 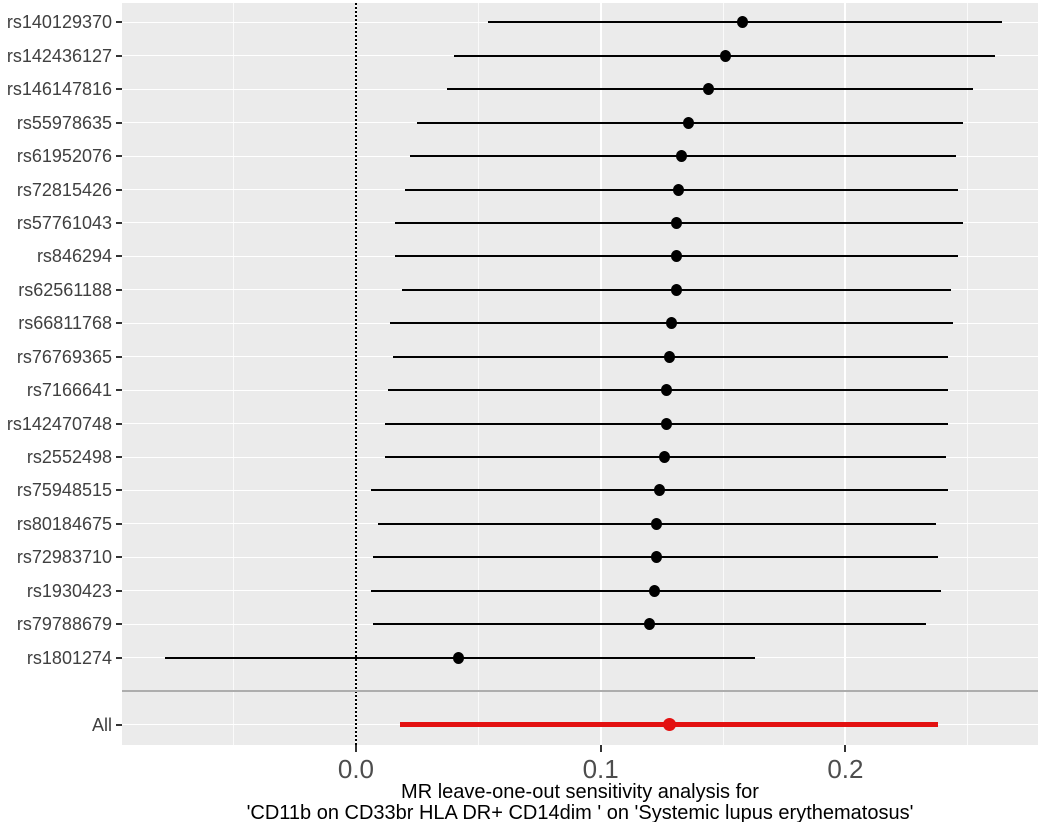 What do you see at coordinates (845, 769) in the screenshot?
I see `x-axis-tick-label: 0.2` at bounding box center [845, 769].